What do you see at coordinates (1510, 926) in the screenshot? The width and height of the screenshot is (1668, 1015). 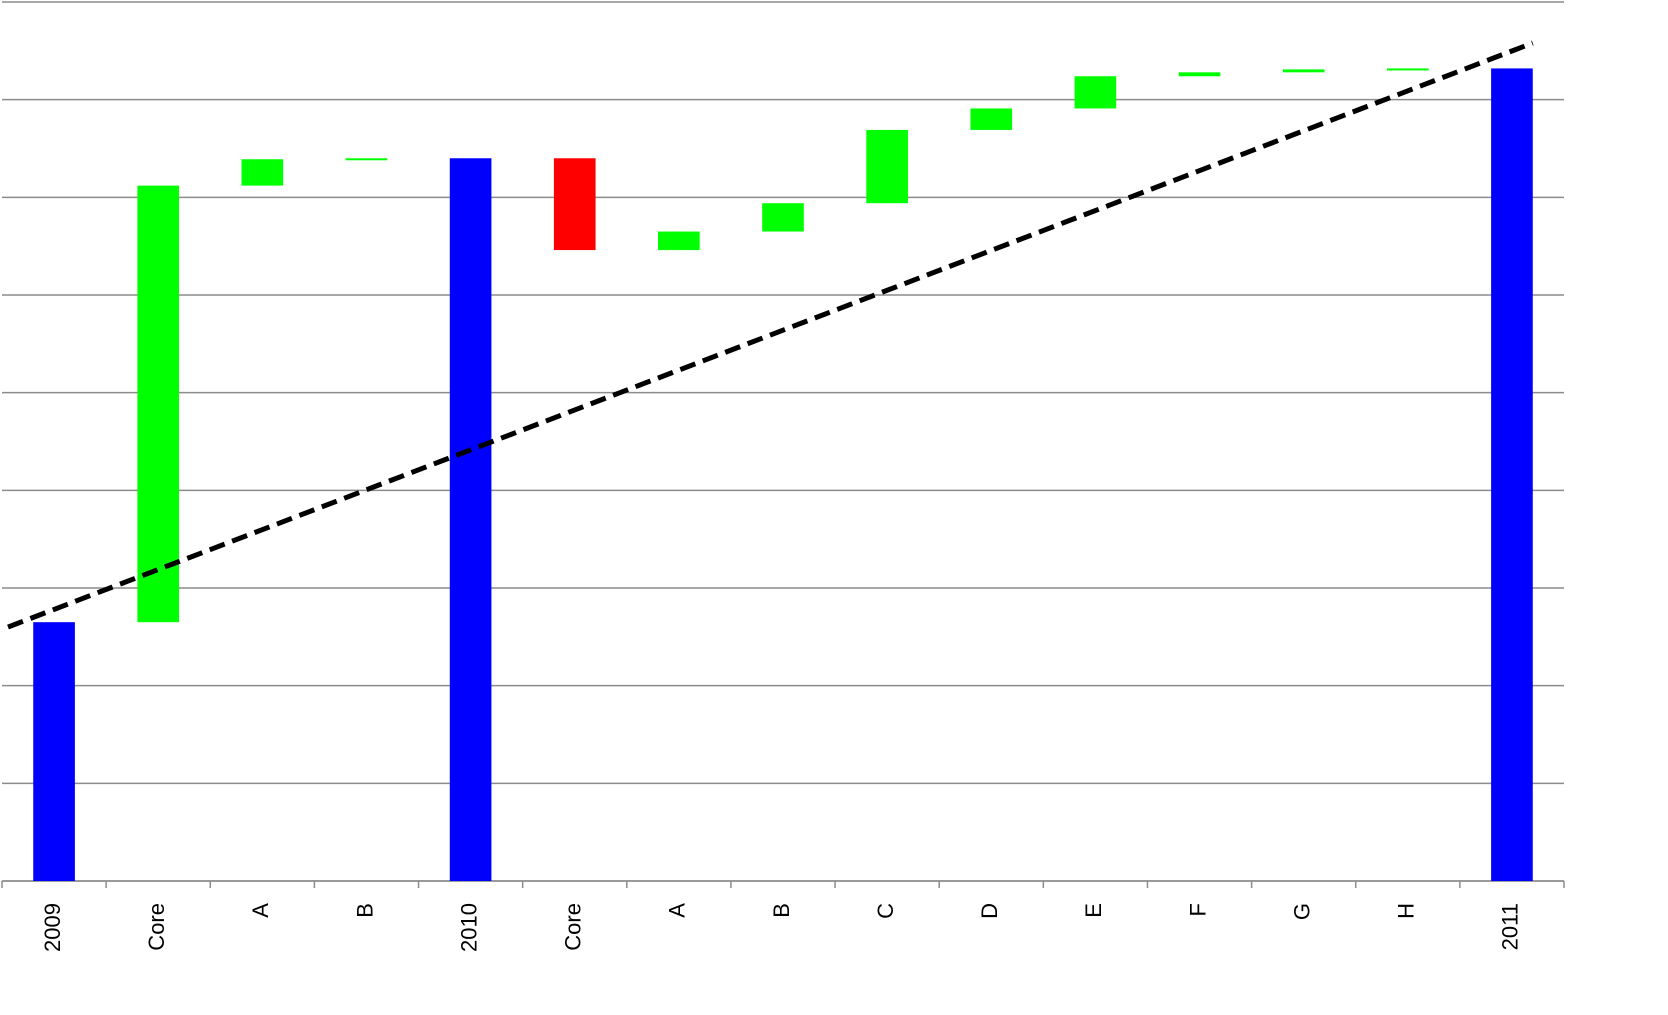 I see `x-tick-label: 2011` at bounding box center [1510, 926].